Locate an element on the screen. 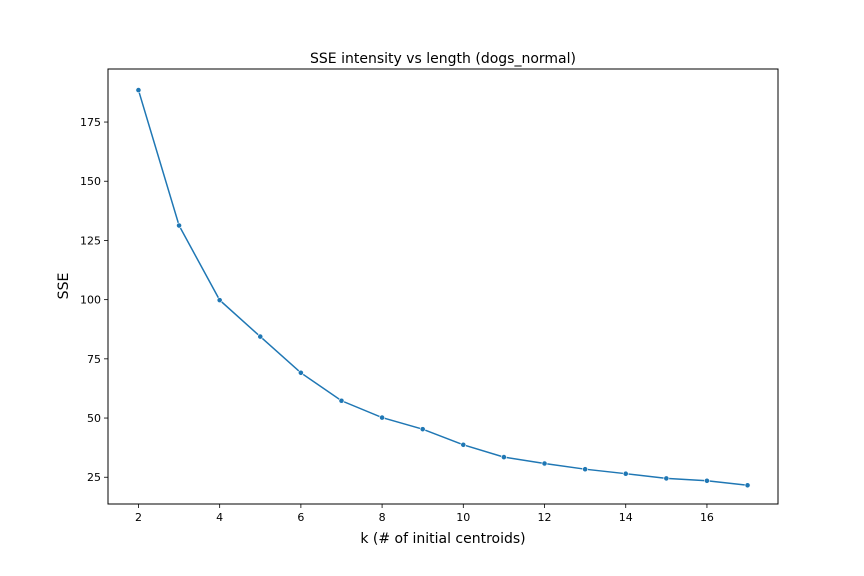 This screenshot has height=576, width=864. y-axis: 25 50 75 100 125 150 175 is located at coordinates (94, 300).